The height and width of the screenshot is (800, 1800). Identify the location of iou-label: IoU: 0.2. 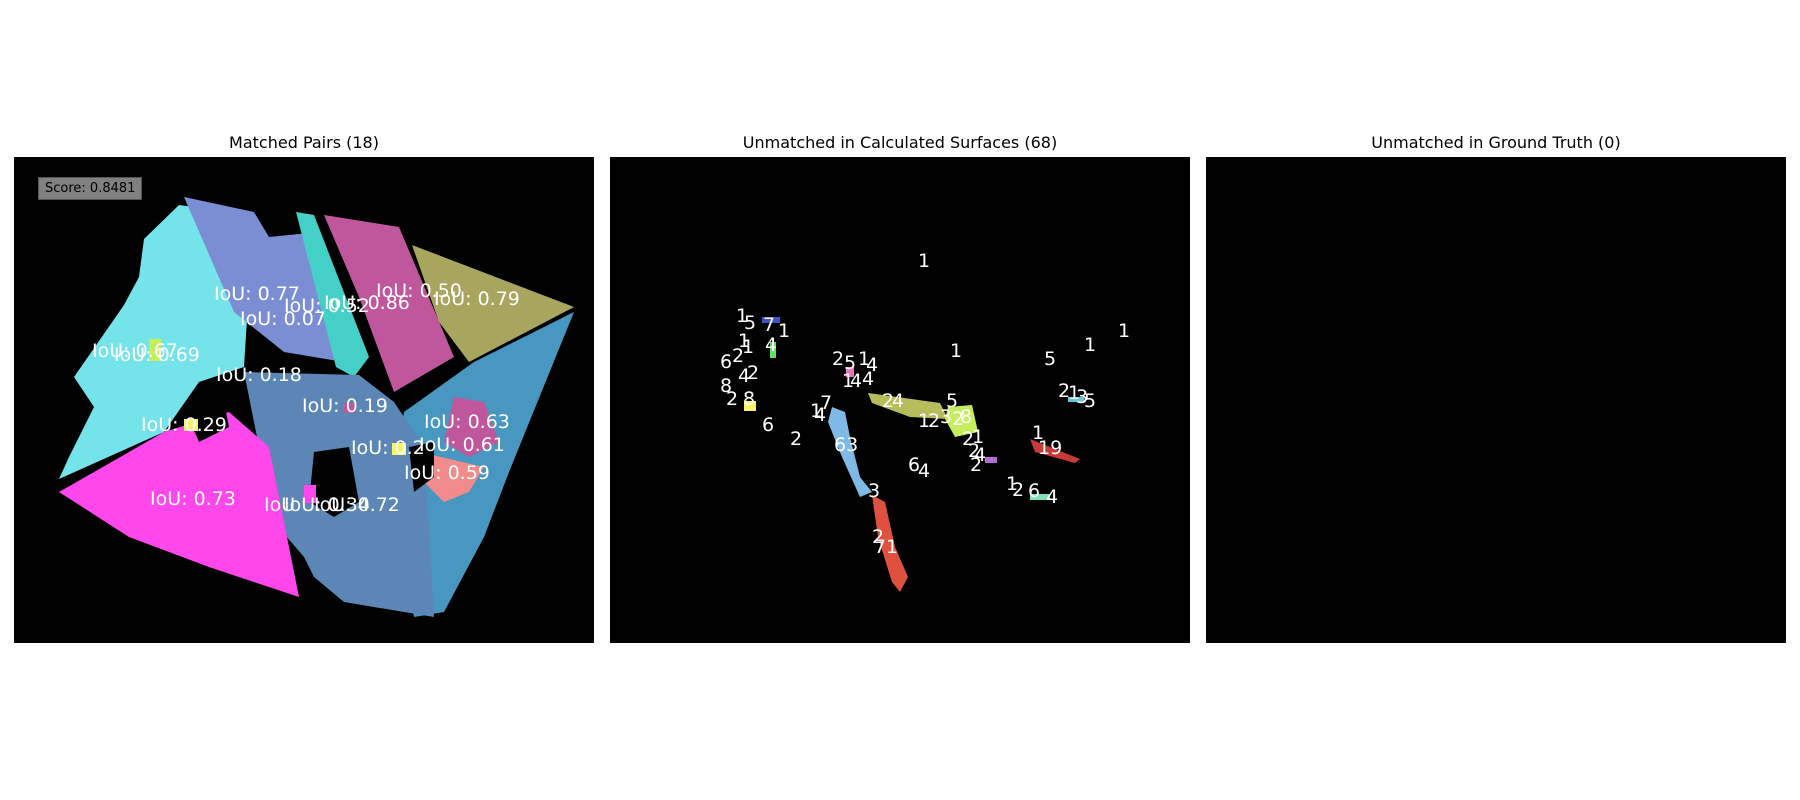
(388, 448).